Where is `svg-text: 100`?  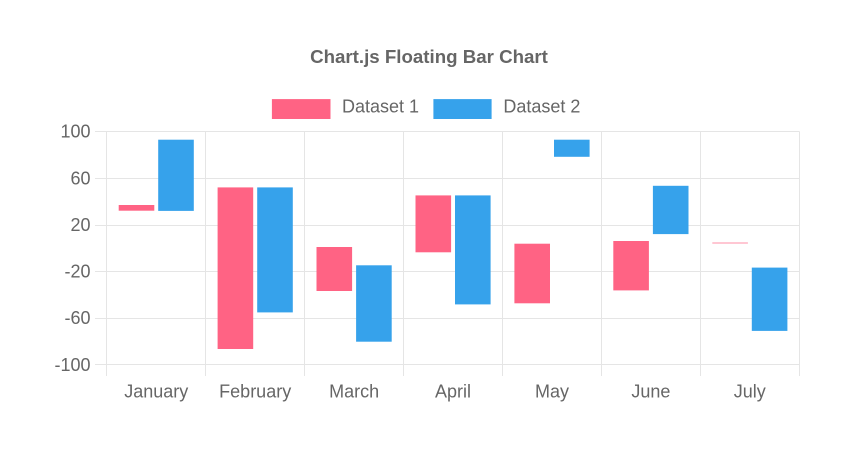
svg-text: 100 is located at coordinates (75, 132).